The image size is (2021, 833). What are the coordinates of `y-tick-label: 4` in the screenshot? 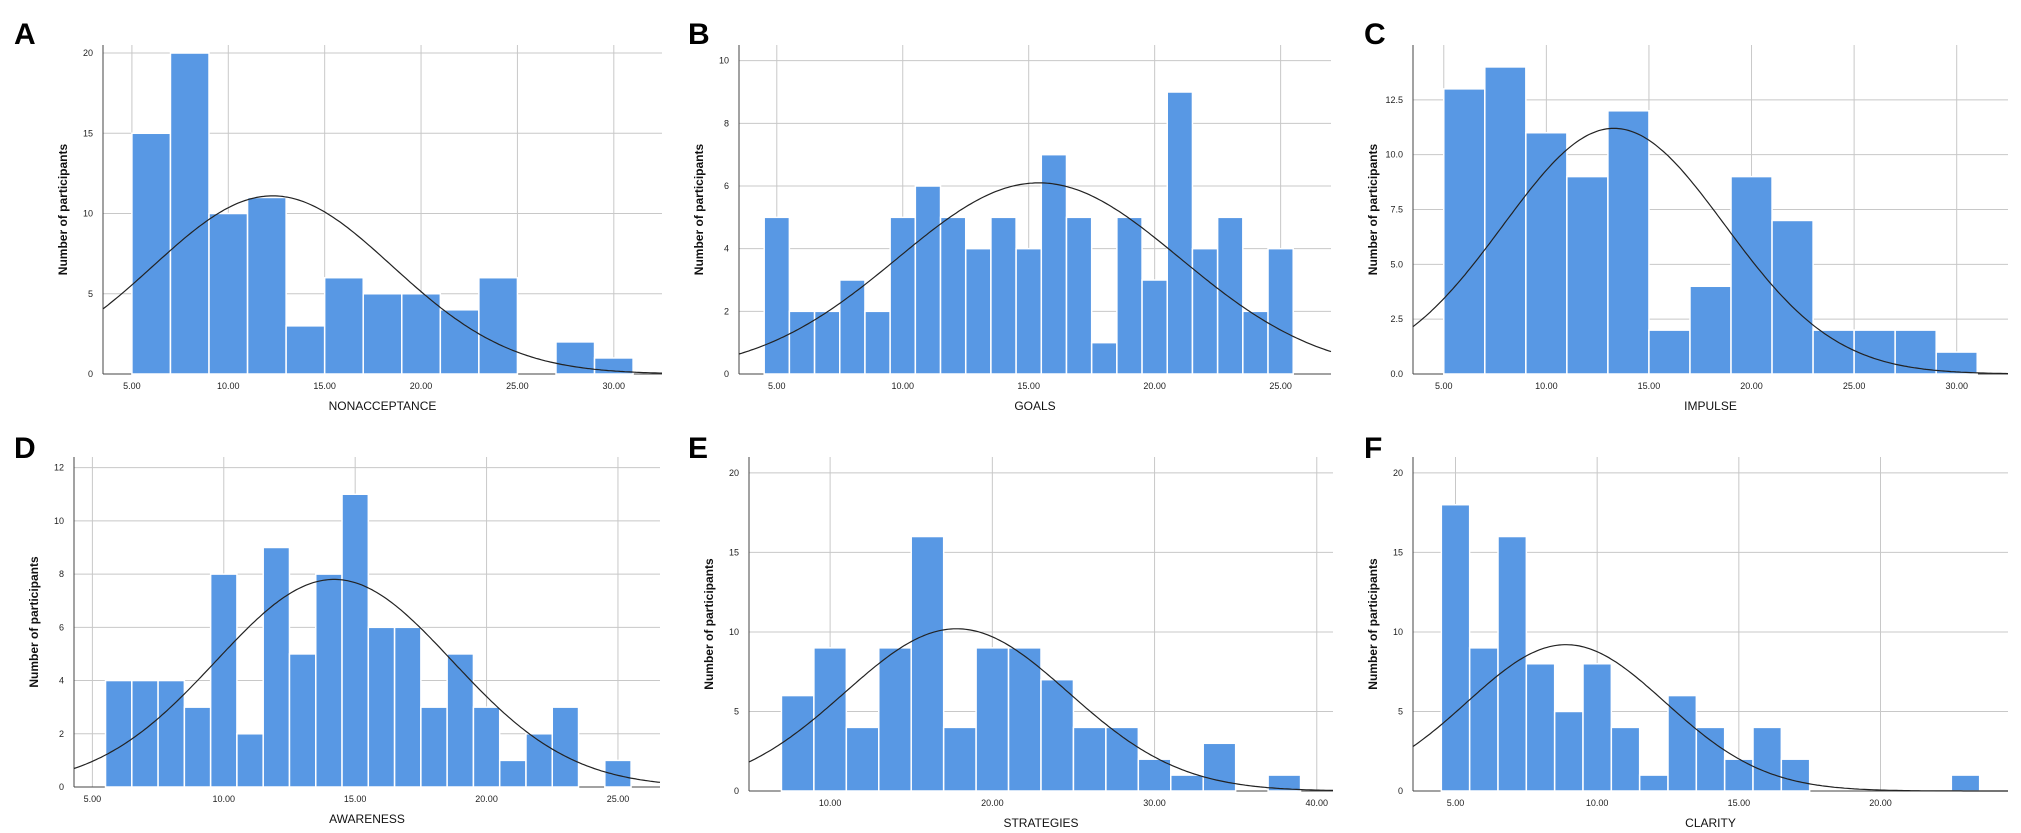 It's located at (61, 681).